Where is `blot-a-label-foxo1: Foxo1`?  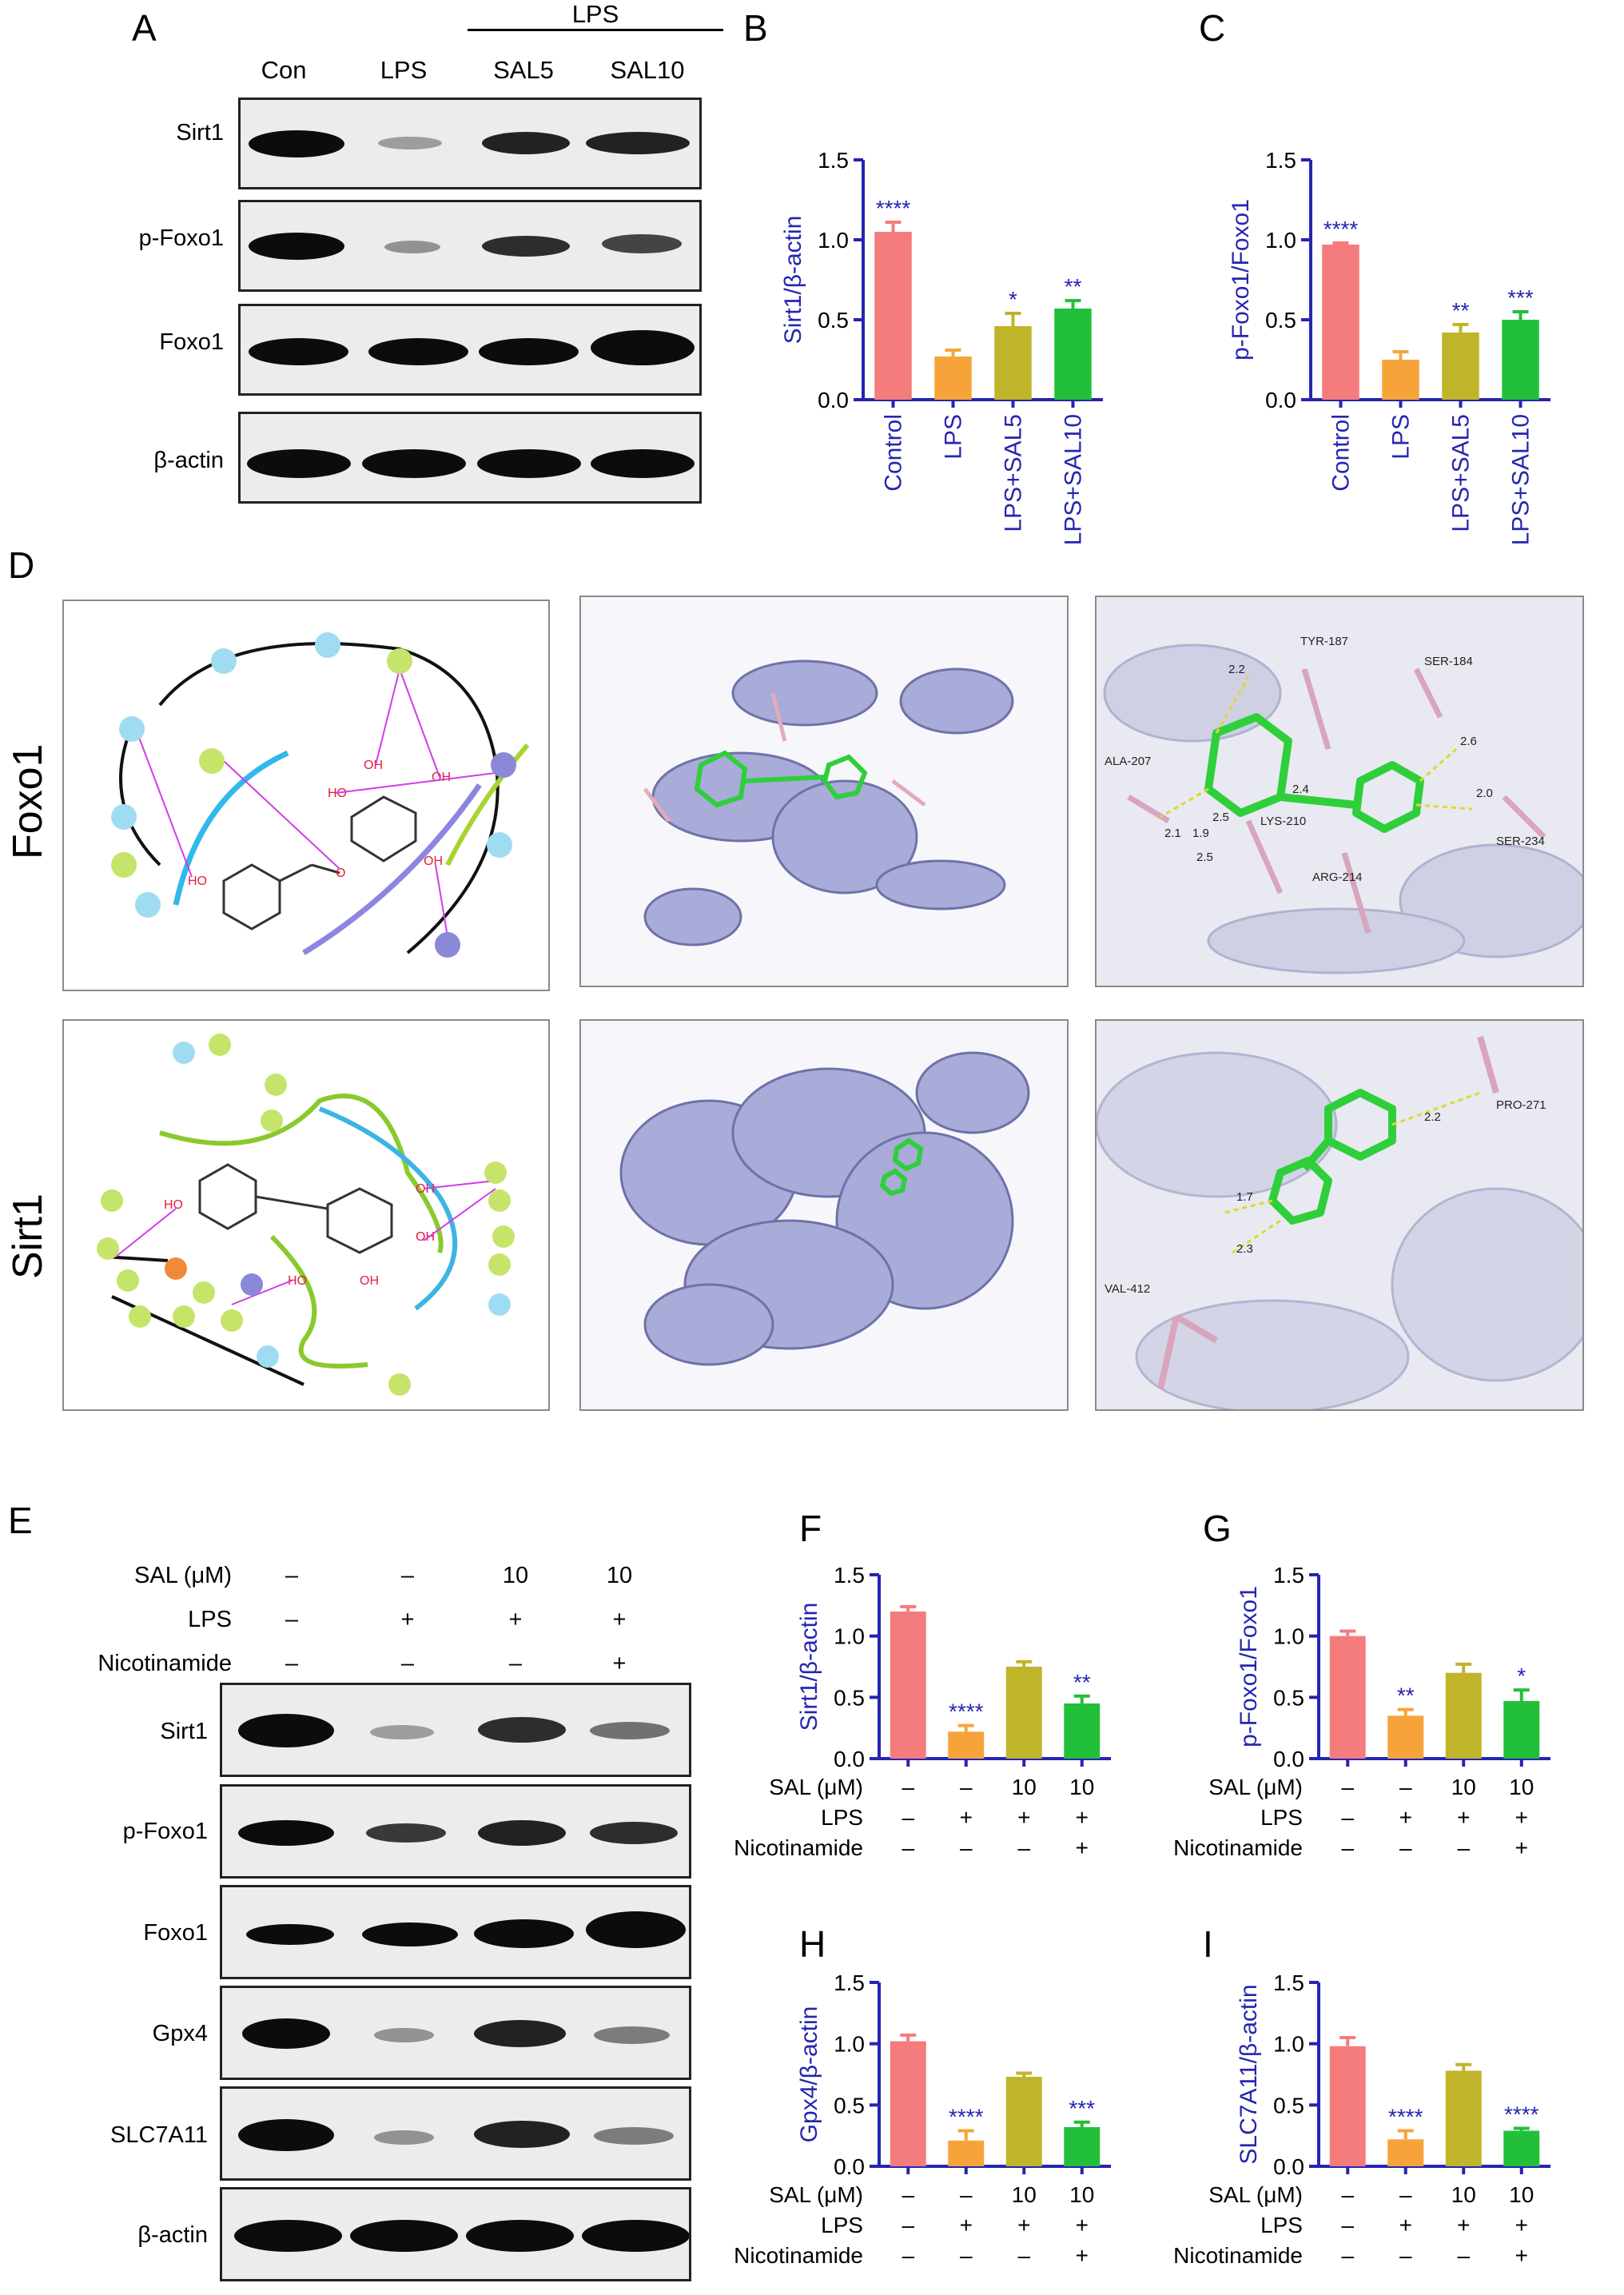
blot-a-label-foxo1: Foxo1 is located at coordinates (192, 342).